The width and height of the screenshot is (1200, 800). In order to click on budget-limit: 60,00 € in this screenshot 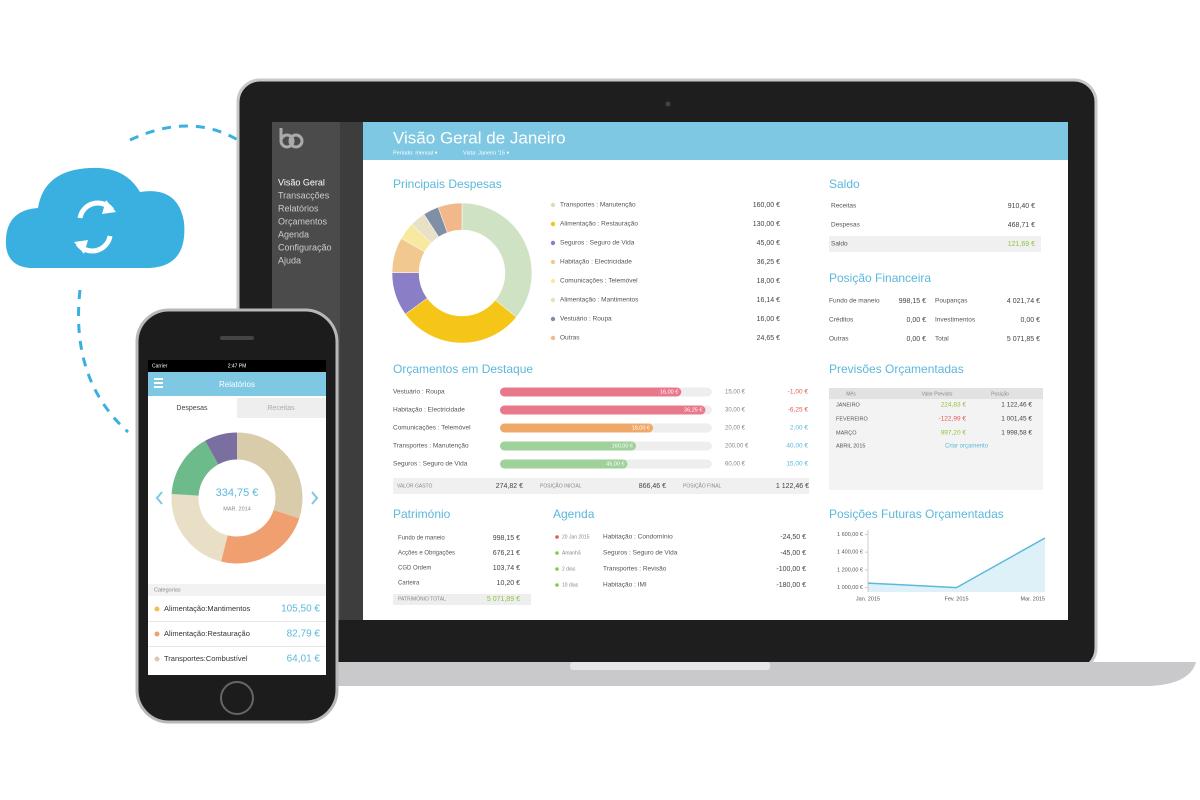, I will do `click(735, 465)`.